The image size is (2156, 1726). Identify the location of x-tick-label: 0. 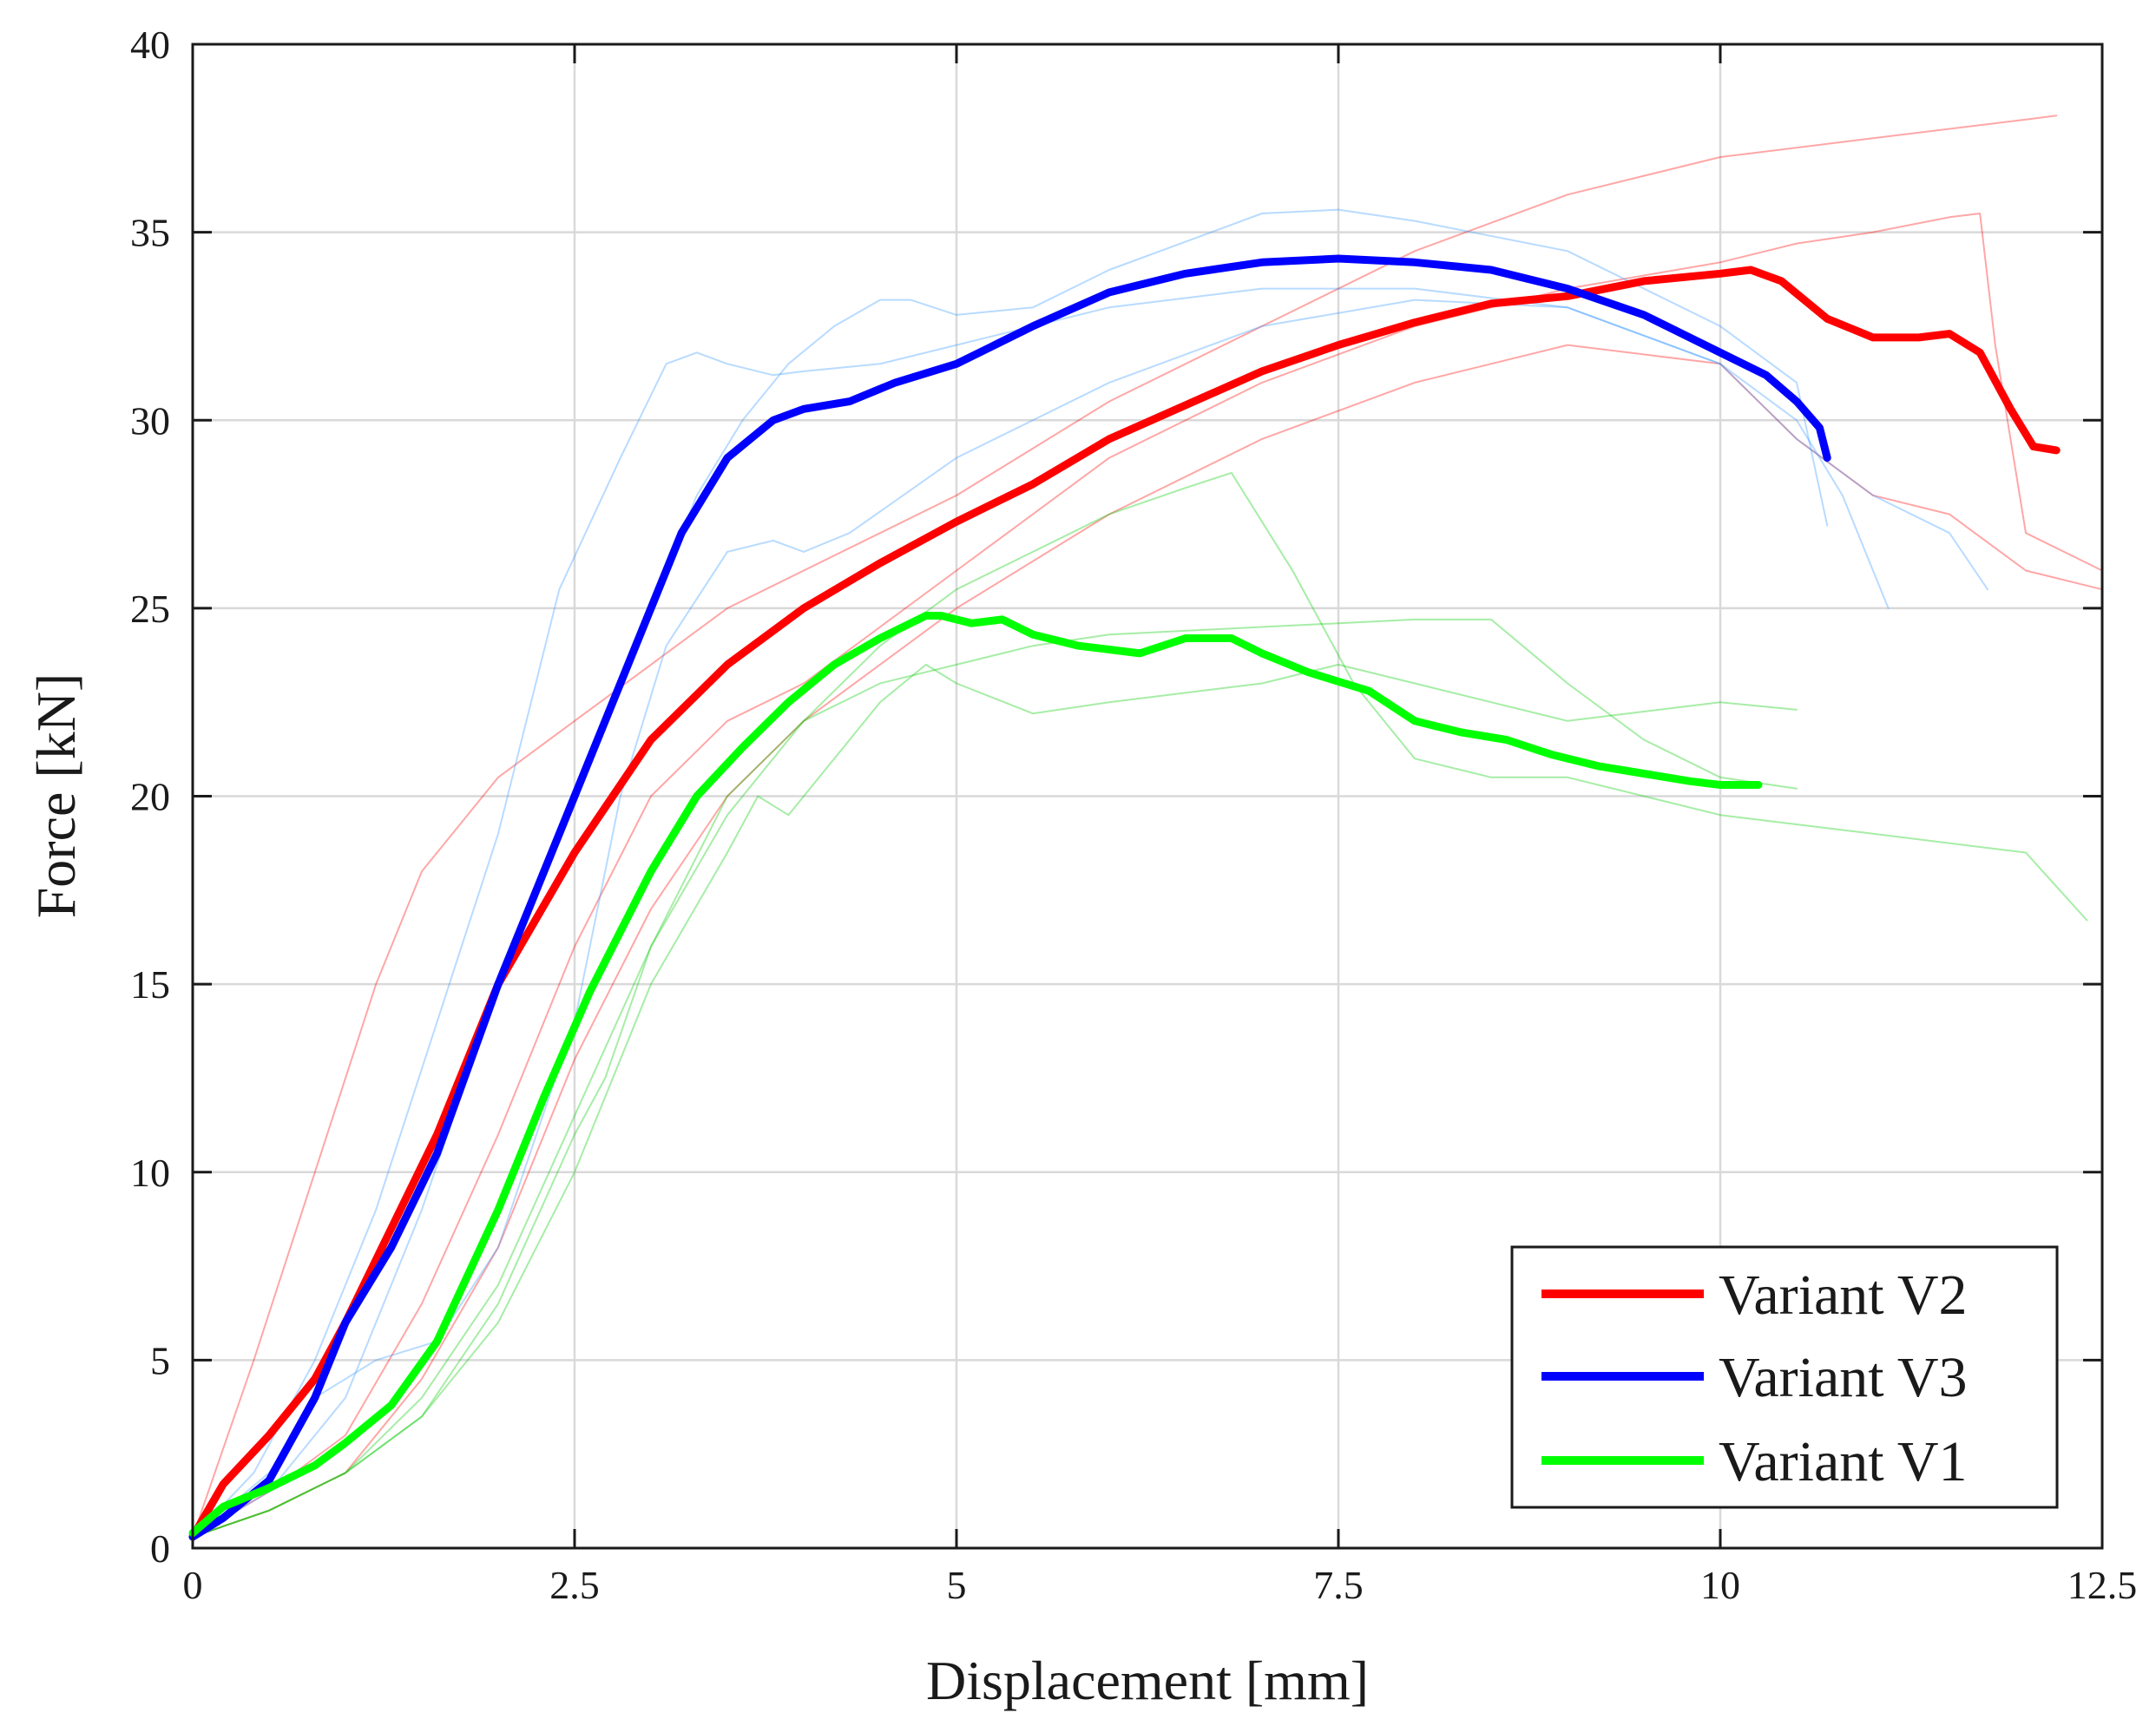
(193, 1585).